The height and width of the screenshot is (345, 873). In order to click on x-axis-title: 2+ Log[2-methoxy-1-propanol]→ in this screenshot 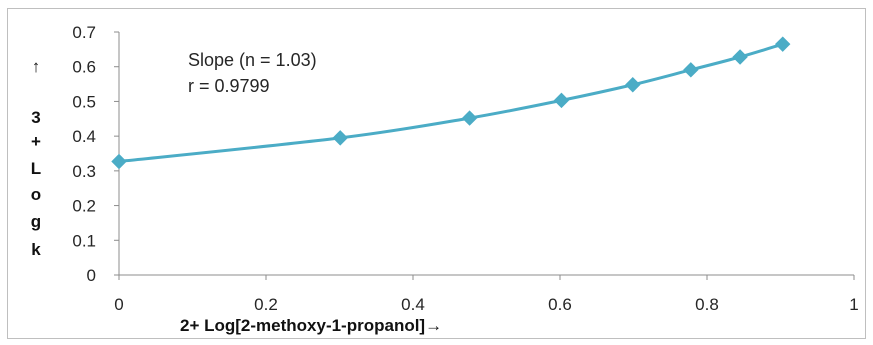, I will do `click(311, 325)`.